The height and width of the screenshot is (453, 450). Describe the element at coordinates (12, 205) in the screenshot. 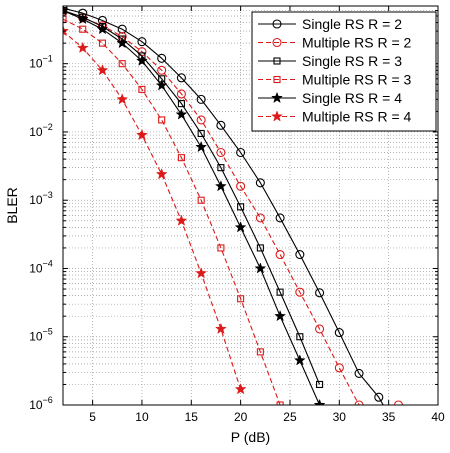

I see `y-axis-label: BLER` at that location.